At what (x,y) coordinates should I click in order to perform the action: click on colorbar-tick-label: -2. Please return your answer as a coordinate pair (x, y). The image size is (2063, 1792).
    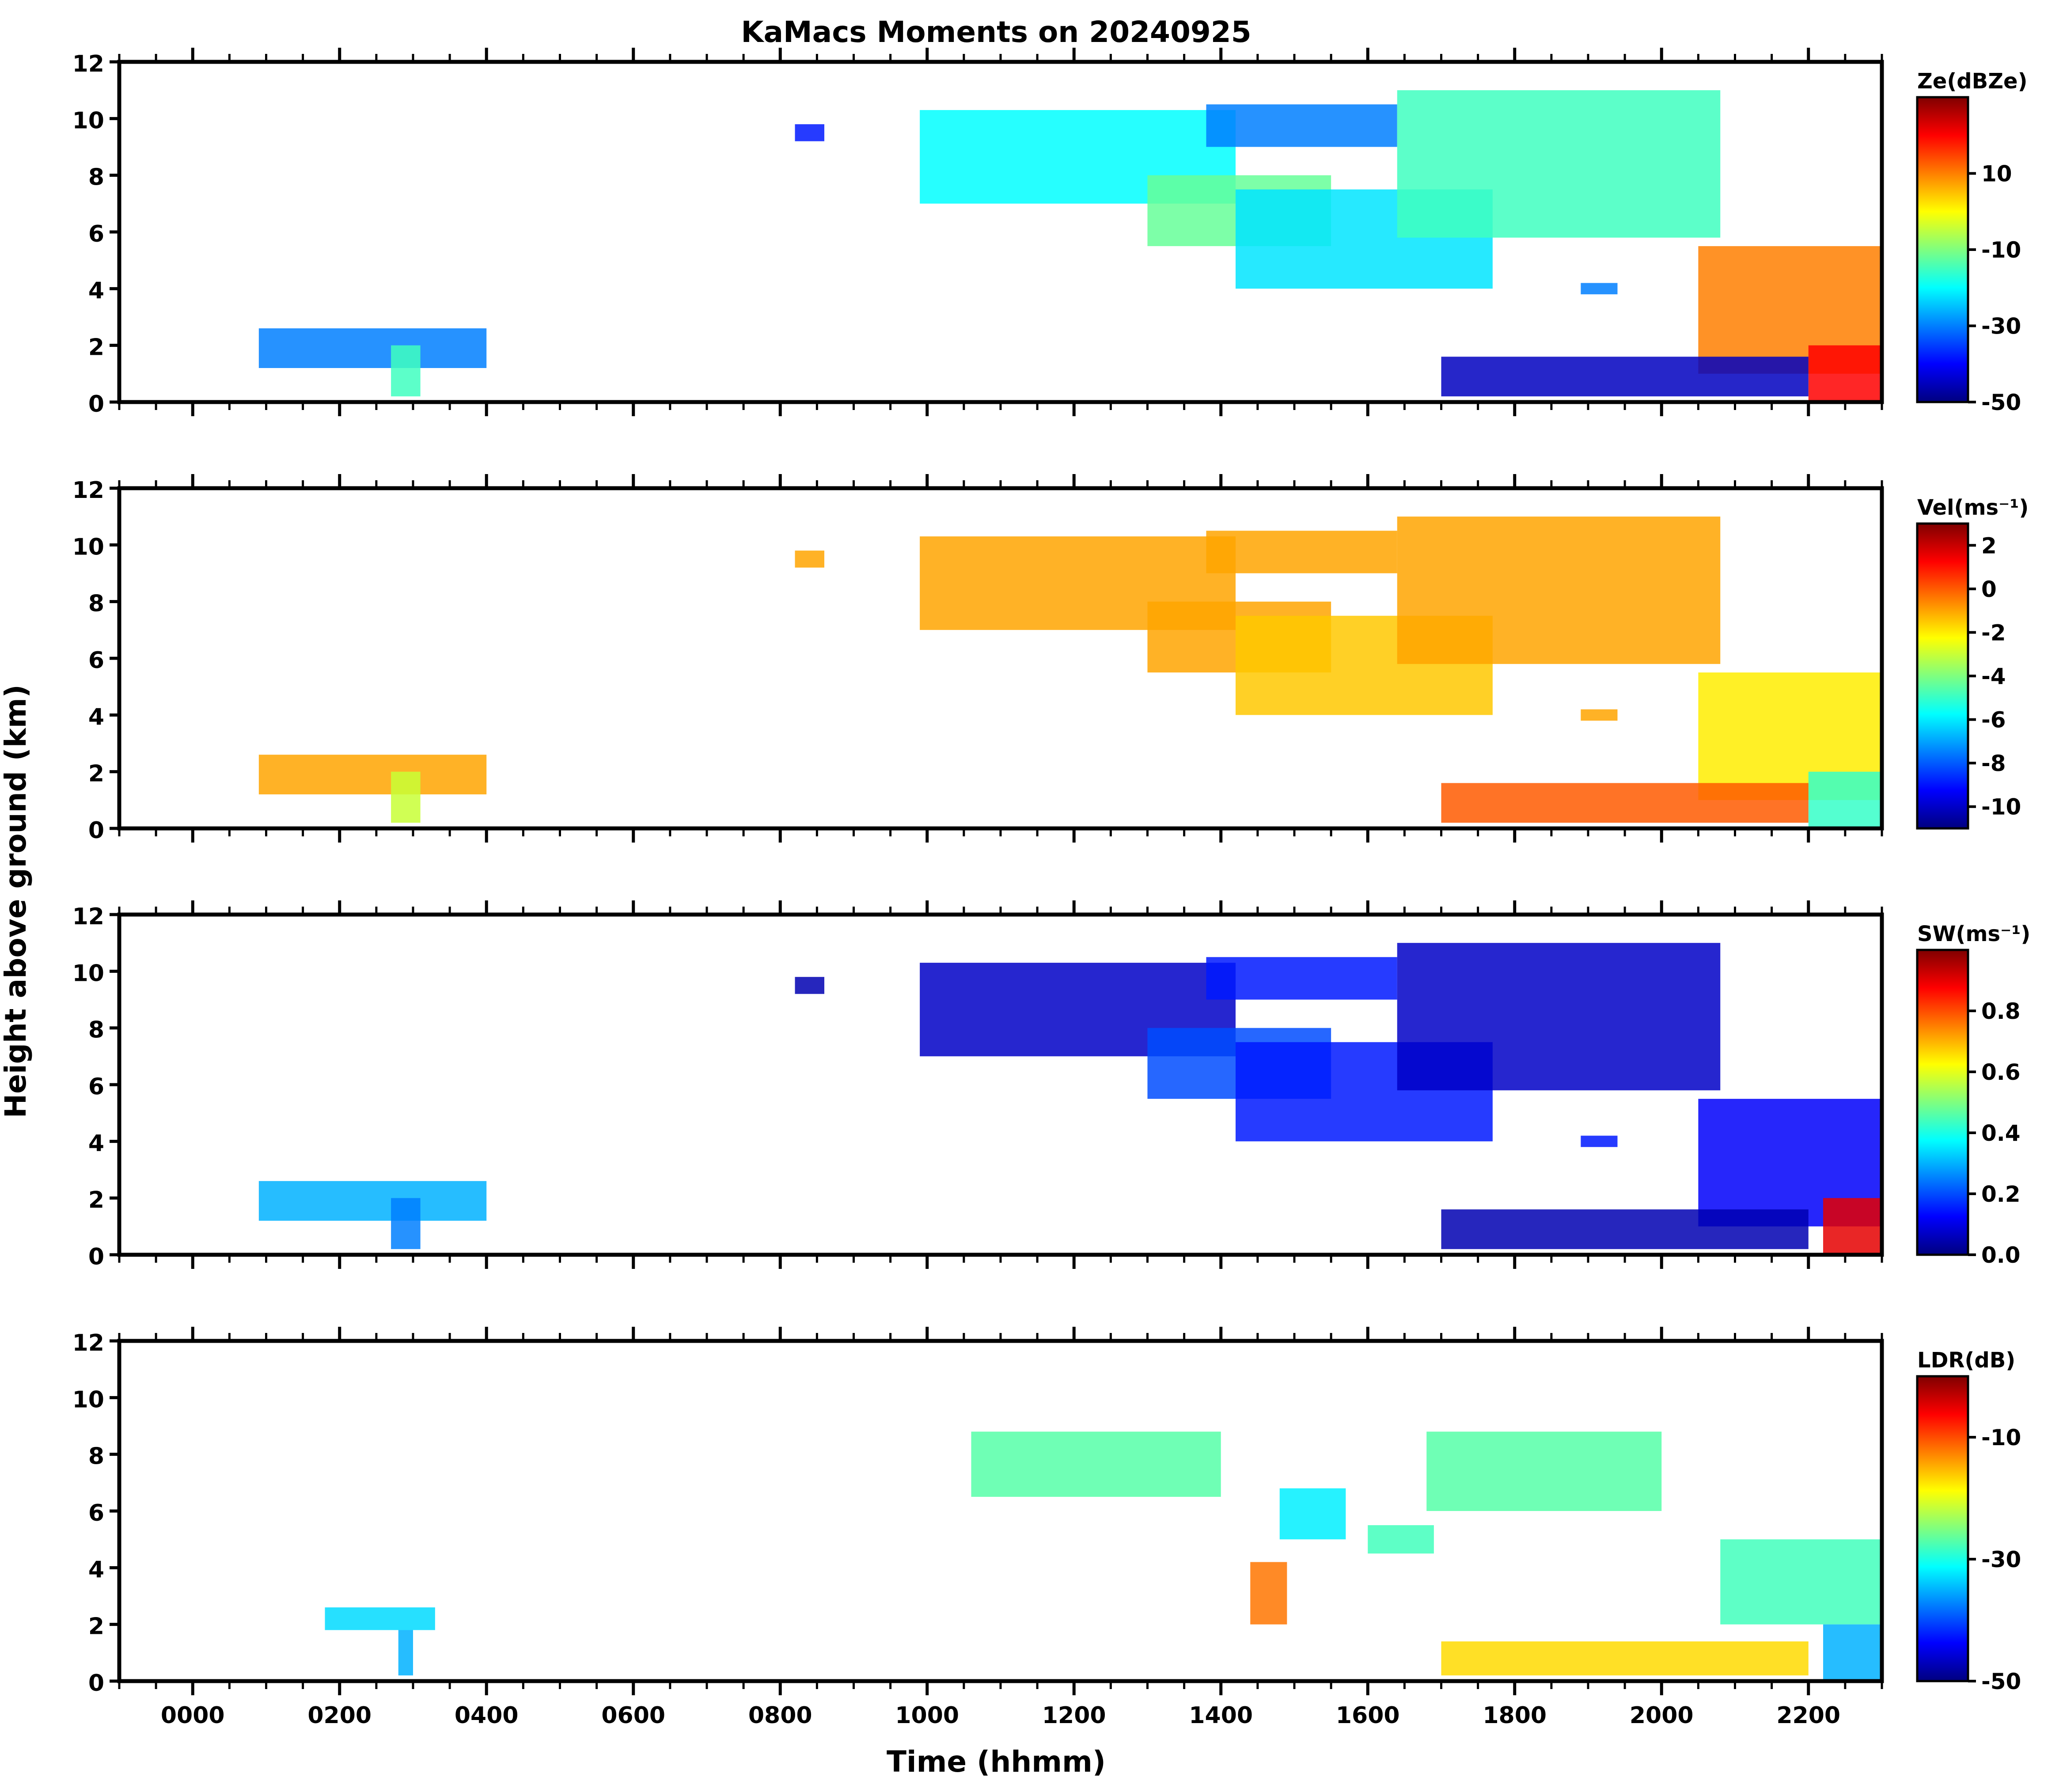
    Looking at the image, I should click on (1993, 632).